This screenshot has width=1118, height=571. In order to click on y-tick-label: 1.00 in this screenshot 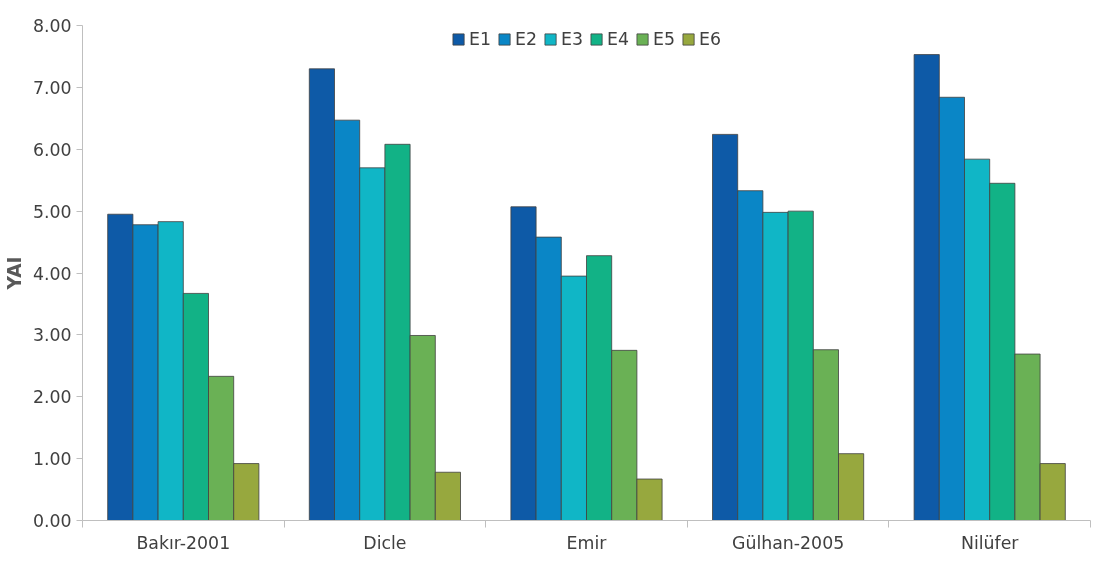, I will do `click(52, 459)`.